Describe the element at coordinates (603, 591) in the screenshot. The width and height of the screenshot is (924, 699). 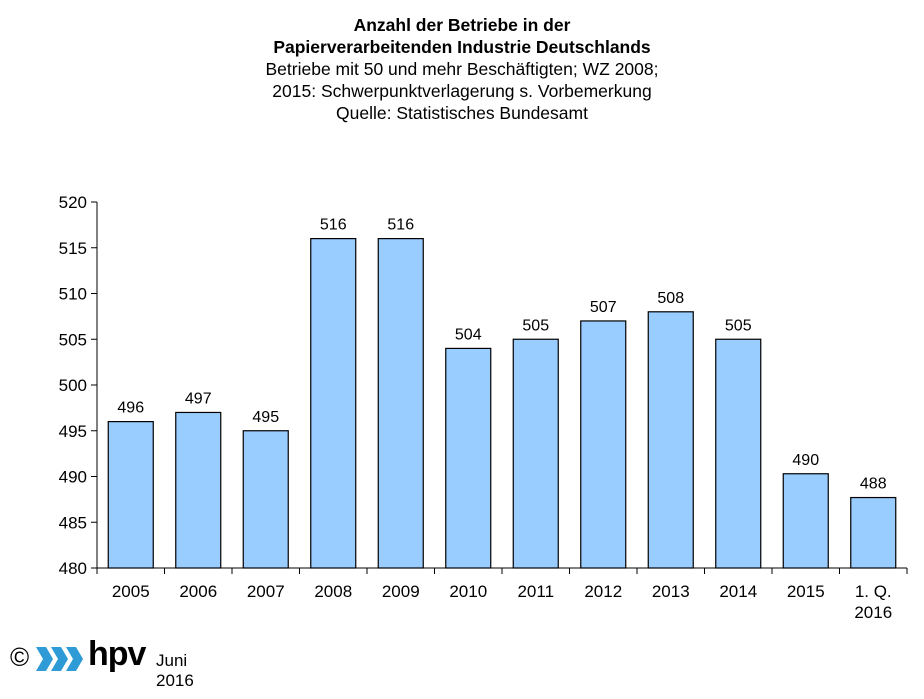
I see `x-tick-label: 2012` at that location.